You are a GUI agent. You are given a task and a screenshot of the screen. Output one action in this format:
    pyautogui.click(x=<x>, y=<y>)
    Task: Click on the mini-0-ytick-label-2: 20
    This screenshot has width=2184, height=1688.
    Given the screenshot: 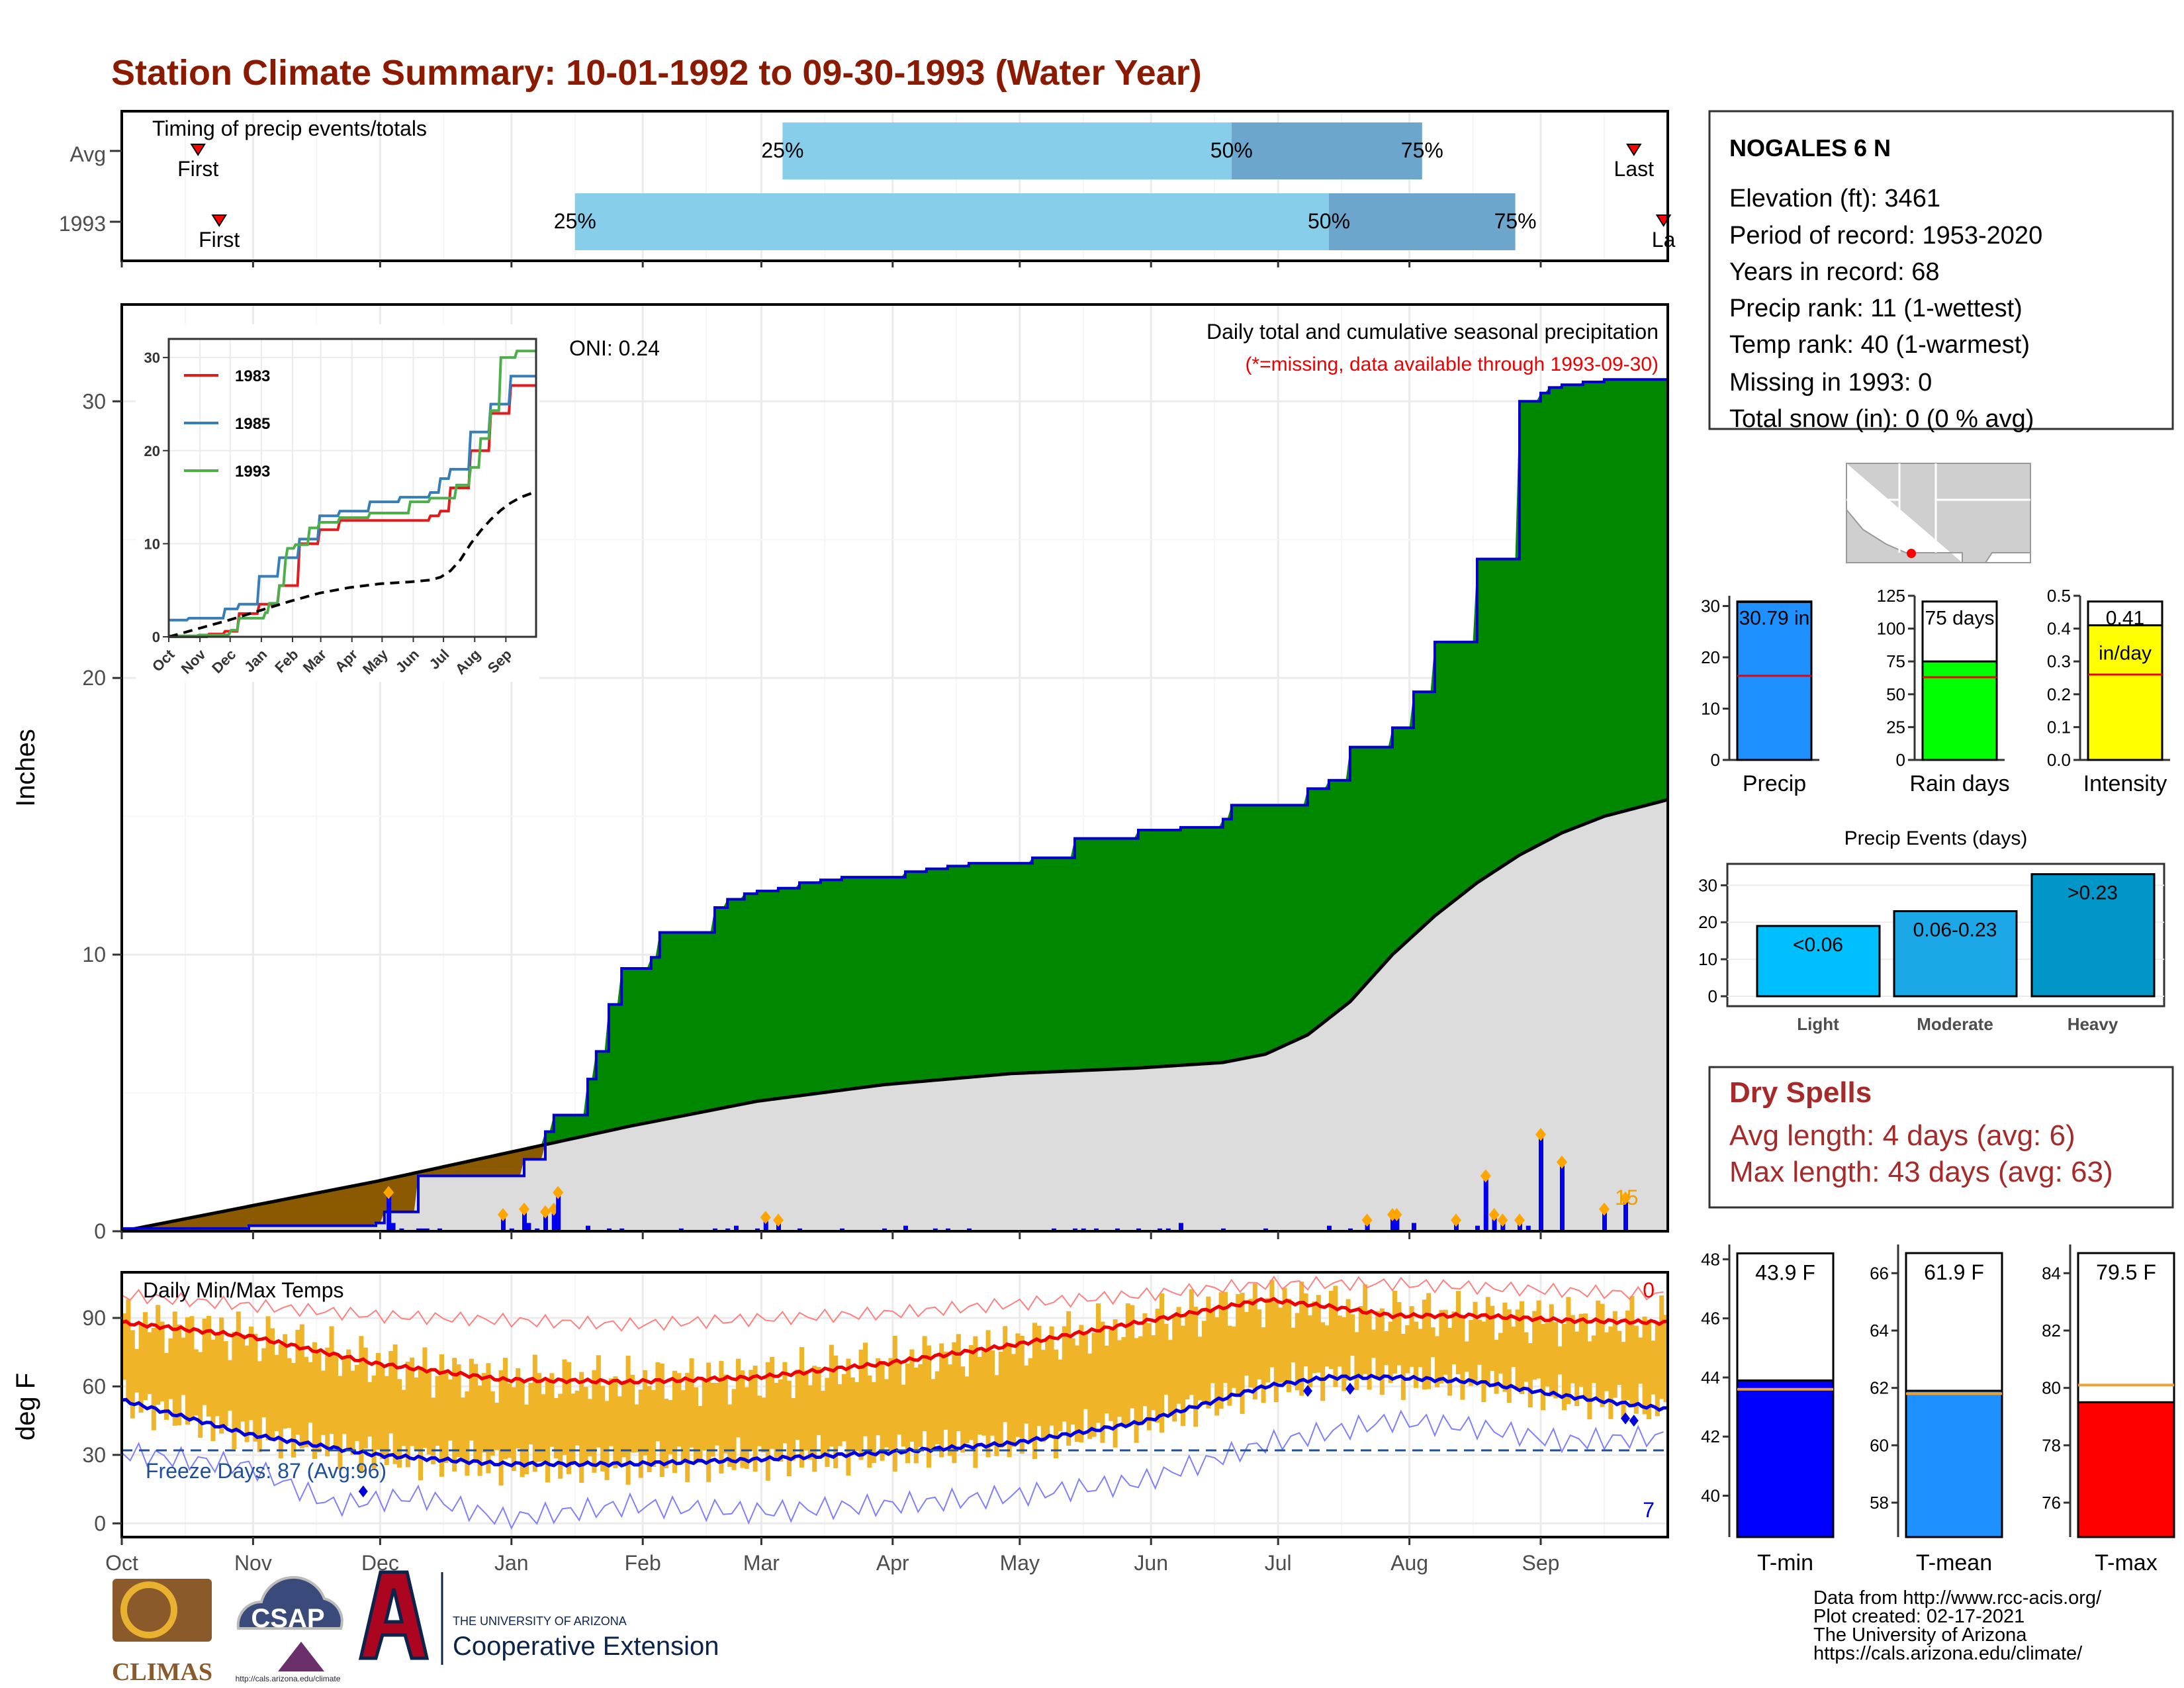 What is the action you would take?
    pyautogui.click(x=1710, y=657)
    